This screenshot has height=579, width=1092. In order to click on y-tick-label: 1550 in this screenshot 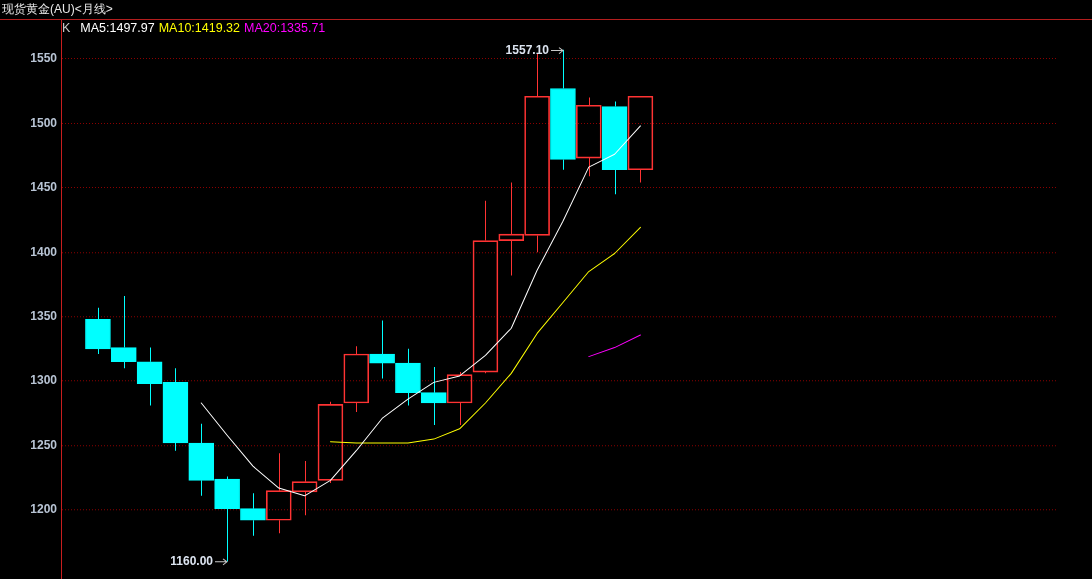, I will do `click(44, 57)`.